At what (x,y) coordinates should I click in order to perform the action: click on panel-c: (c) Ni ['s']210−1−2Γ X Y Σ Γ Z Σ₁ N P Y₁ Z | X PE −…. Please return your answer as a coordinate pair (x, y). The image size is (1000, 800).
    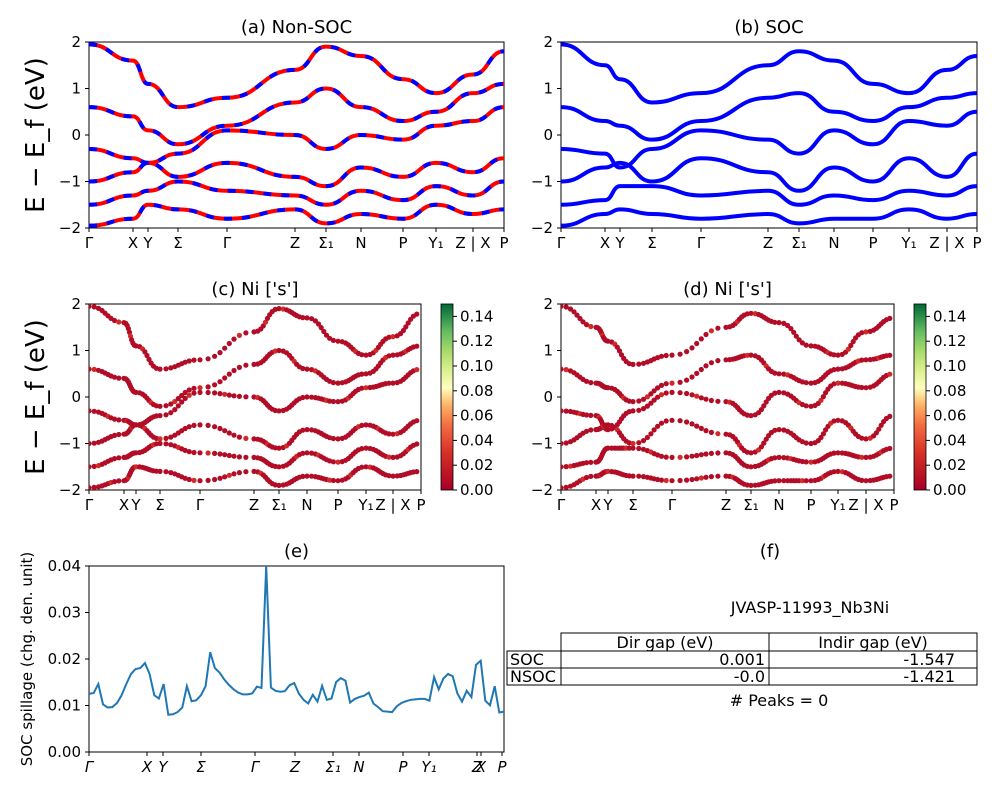
    Looking at the image, I should click on (257, 396).